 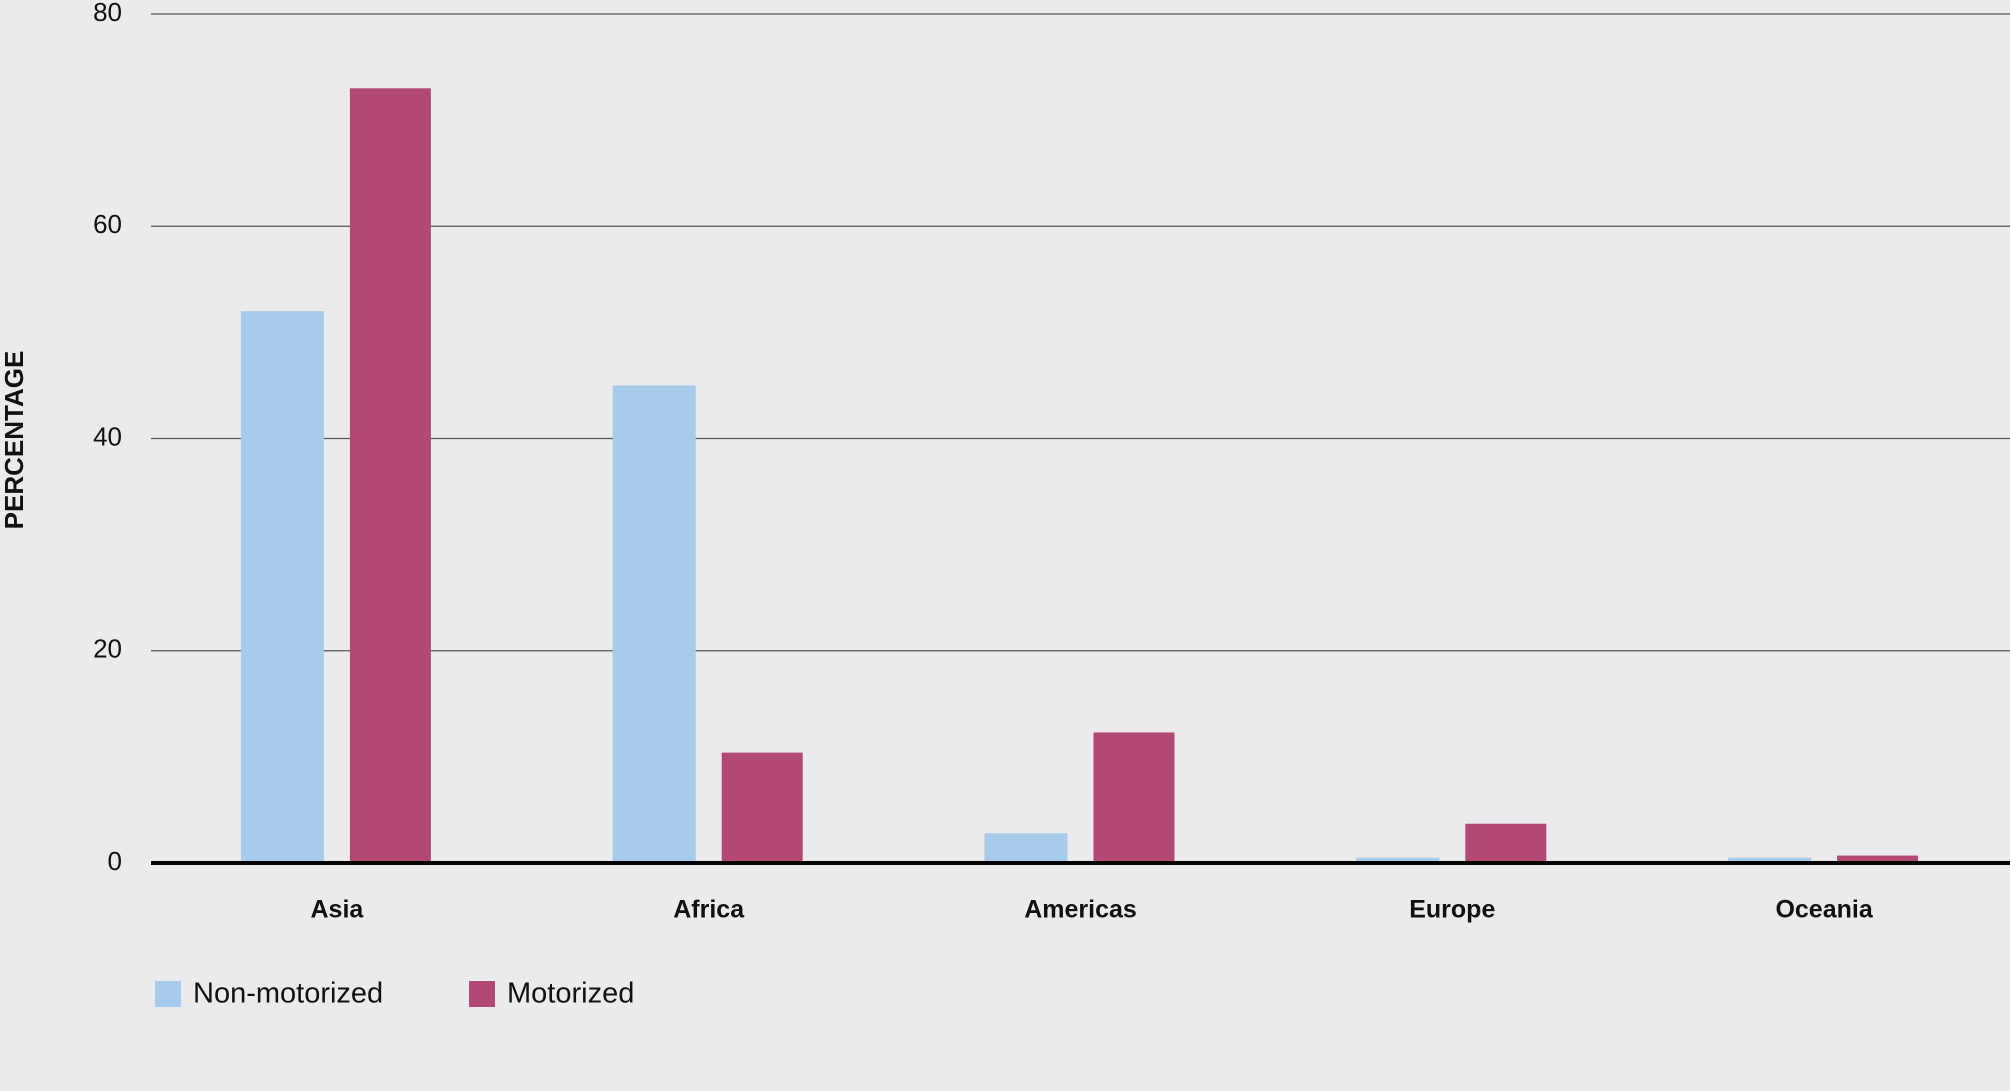 I want to click on x-tick-label: Europe, so click(x=1452, y=910).